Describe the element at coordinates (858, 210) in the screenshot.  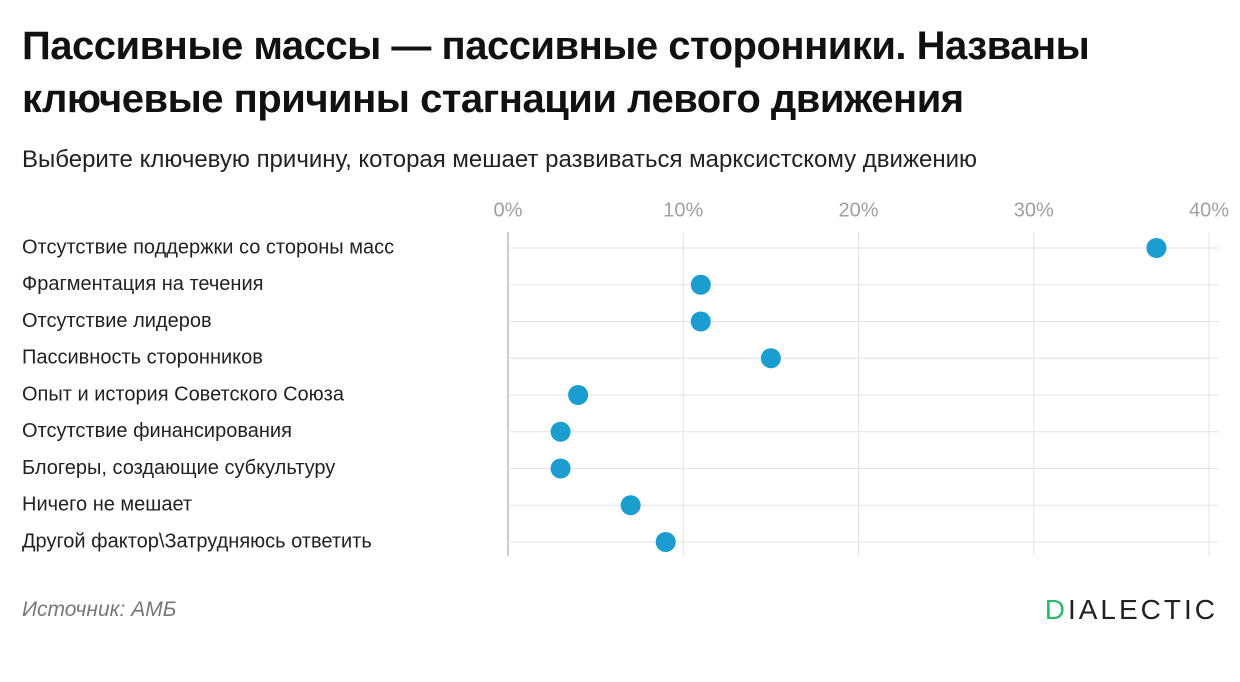
I see `x-tick-label: 20%` at that location.